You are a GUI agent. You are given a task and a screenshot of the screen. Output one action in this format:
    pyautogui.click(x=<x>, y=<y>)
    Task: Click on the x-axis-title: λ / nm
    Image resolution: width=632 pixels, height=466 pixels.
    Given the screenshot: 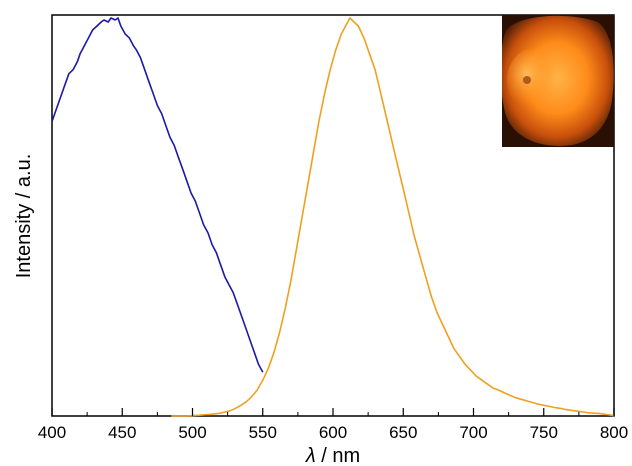 What is the action you would take?
    pyautogui.click(x=332, y=455)
    